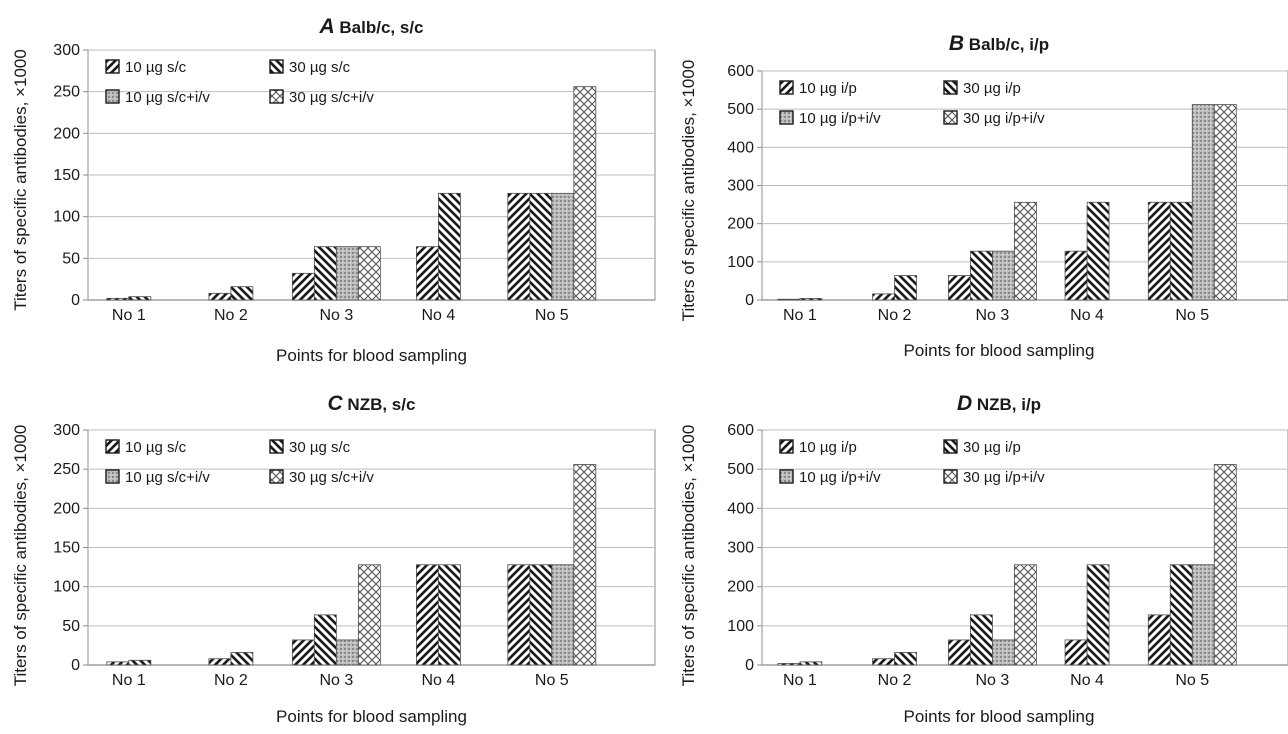  I want to click on y-tick-label: 150, so click(66, 175).